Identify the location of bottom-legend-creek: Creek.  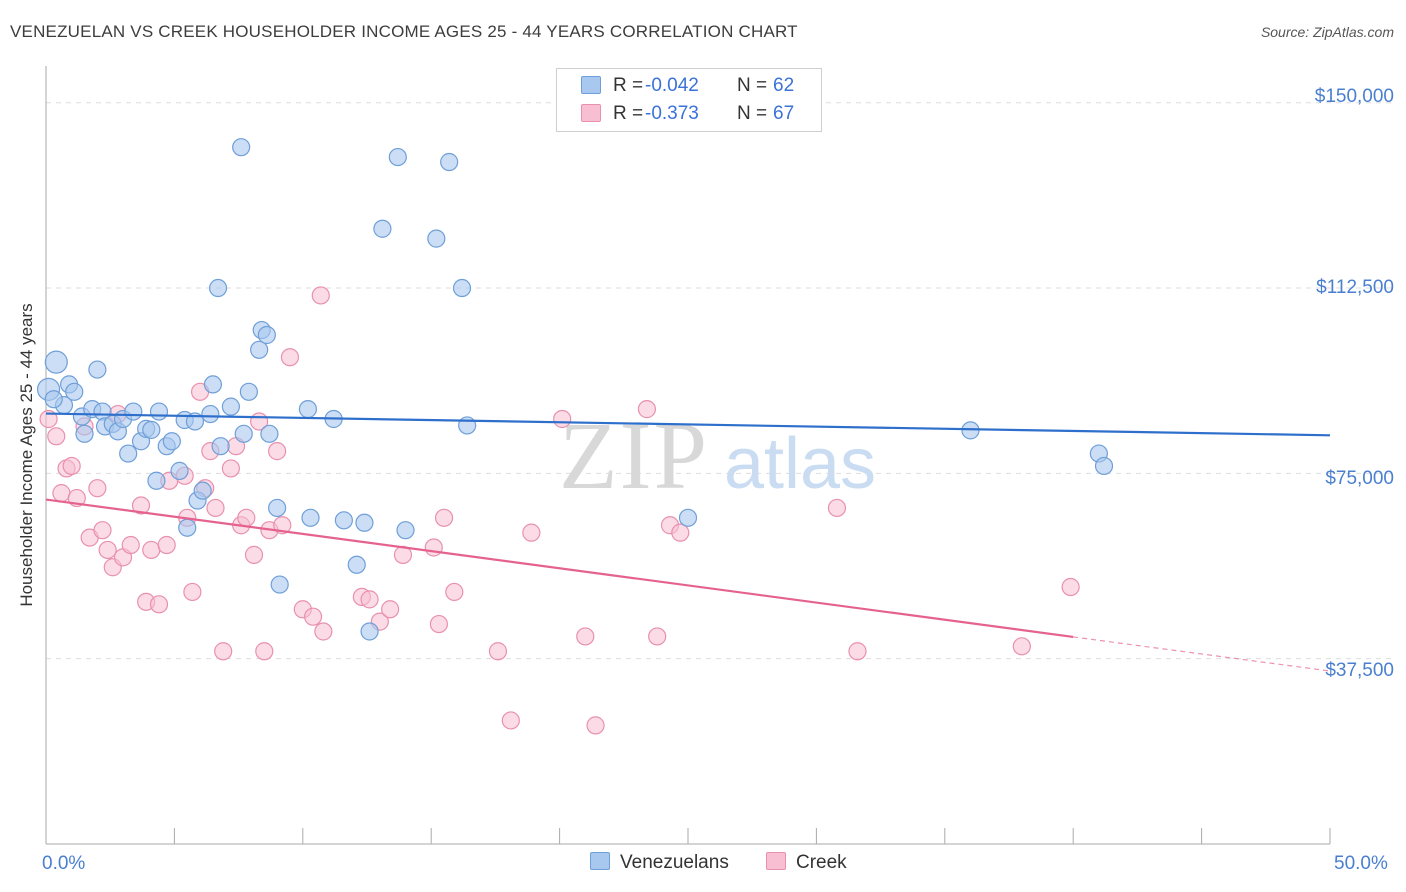
(806, 863).